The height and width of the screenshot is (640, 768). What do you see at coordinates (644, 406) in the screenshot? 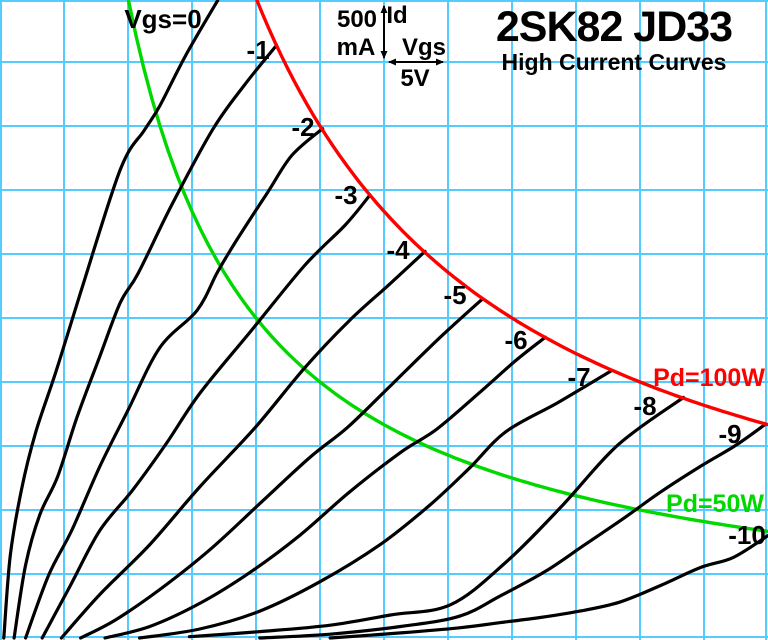
I see `curve-label-vgs-8: -8` at bounding box center [644, 406].